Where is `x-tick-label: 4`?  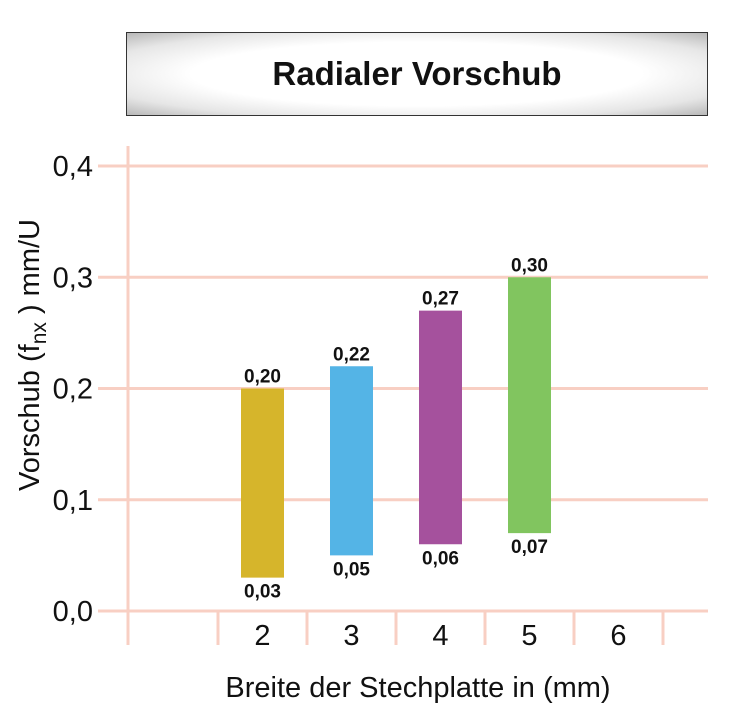 x-tick-label: 4 is located at coordinates (440, 636).